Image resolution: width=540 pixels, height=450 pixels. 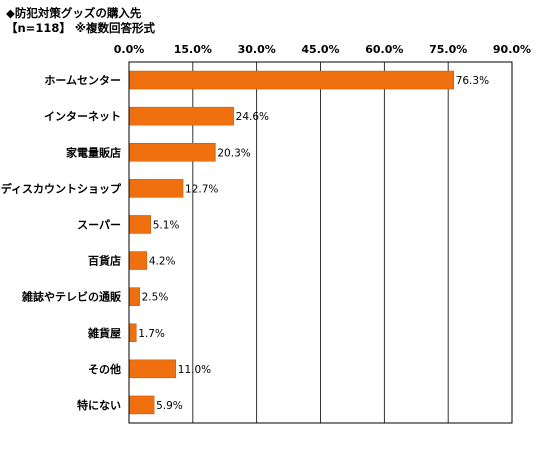 What do you see at coordinates (193, 49) in the screenshot?
I see `x-tick-label: 15.0%` at bounding box center [193, 49].